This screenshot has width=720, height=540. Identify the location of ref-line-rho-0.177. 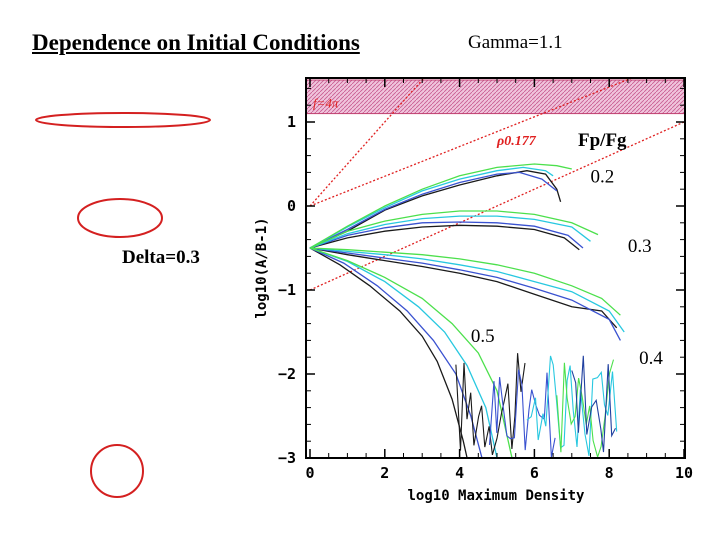
(471, 142).